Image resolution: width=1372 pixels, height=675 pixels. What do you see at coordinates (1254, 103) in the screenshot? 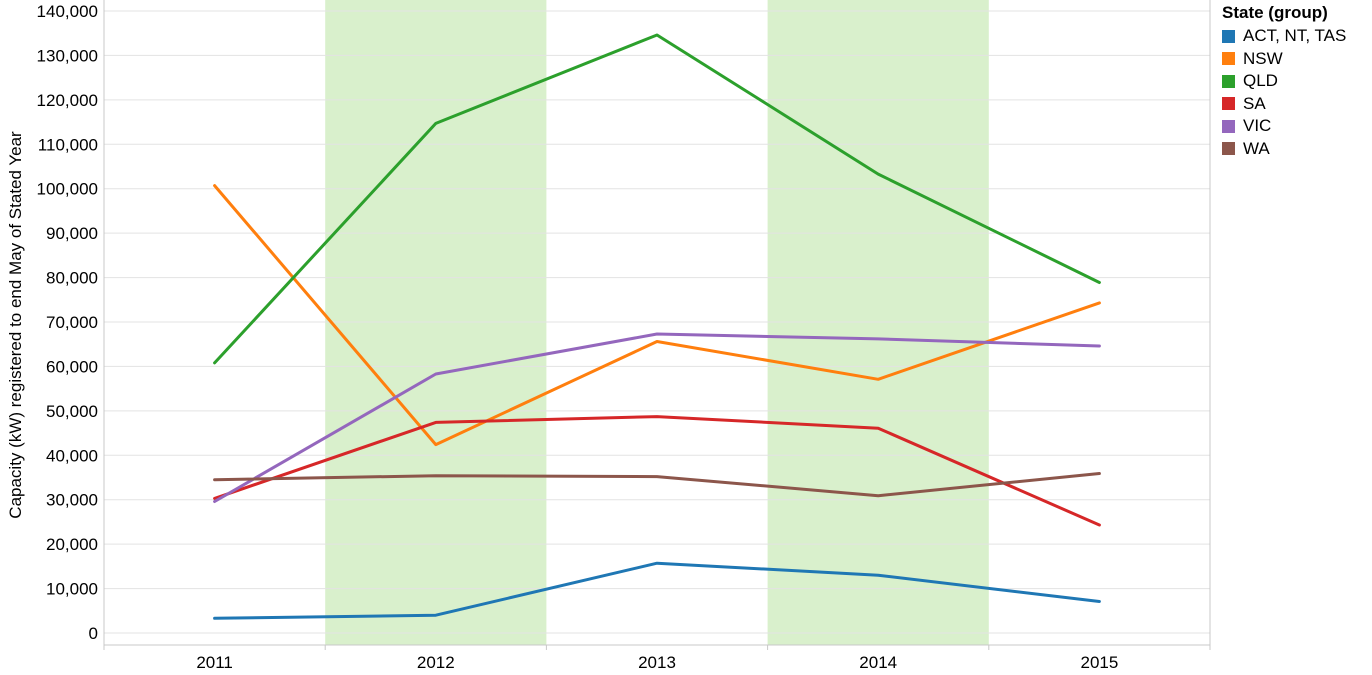
I see `legend-label: SA` at bounding box center [1254, 103].